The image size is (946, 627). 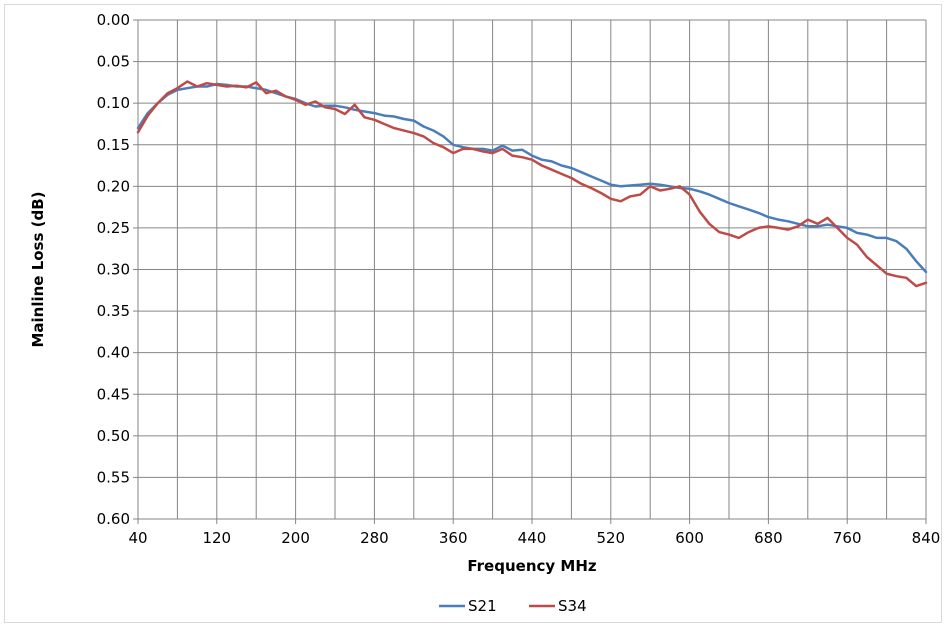 I want to click on y-tick-label: 0.60, so click(x=113, y=519).